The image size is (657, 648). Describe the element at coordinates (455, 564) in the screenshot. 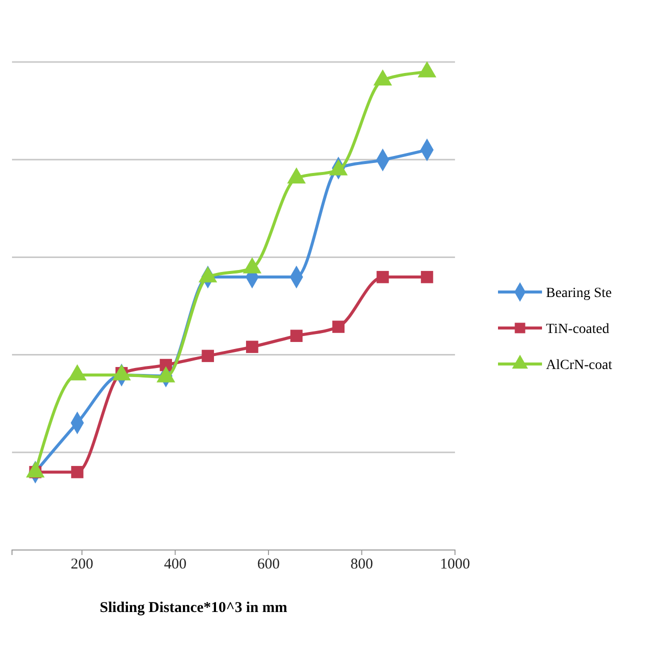

I see `x-tick-label: 1000` at that location.